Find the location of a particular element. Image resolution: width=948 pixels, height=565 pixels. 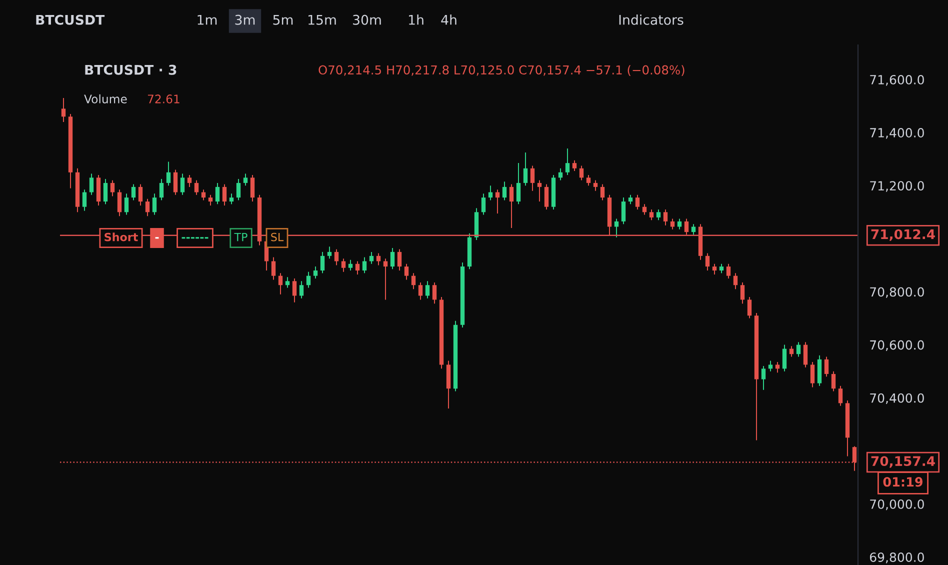

annotation: ------ is located at coordinates (195, 238).